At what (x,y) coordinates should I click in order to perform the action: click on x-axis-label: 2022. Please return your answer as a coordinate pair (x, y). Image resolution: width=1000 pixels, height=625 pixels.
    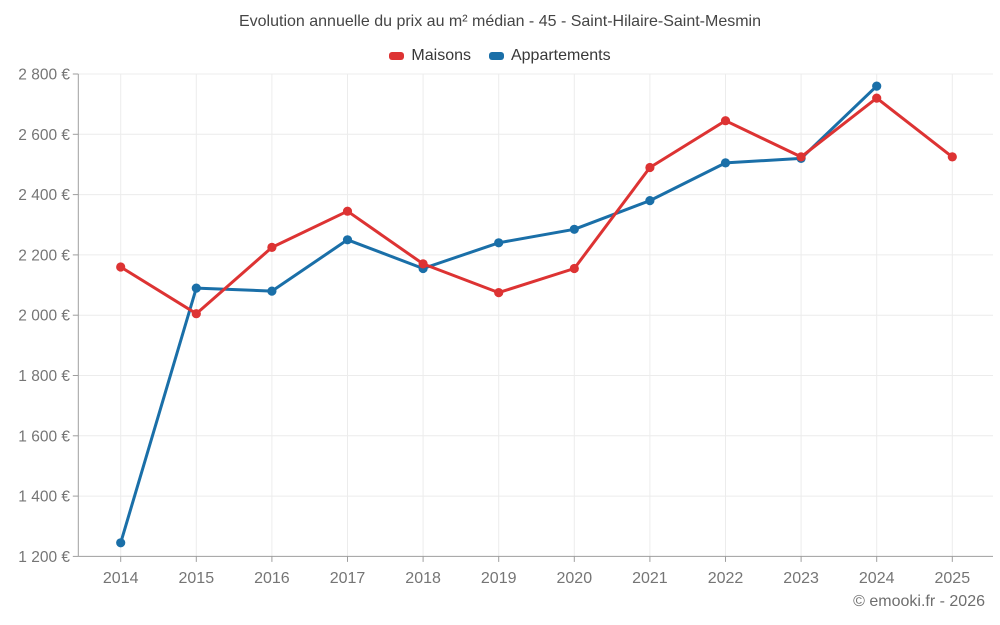
    Looking at the image, I should click on (726, 578).